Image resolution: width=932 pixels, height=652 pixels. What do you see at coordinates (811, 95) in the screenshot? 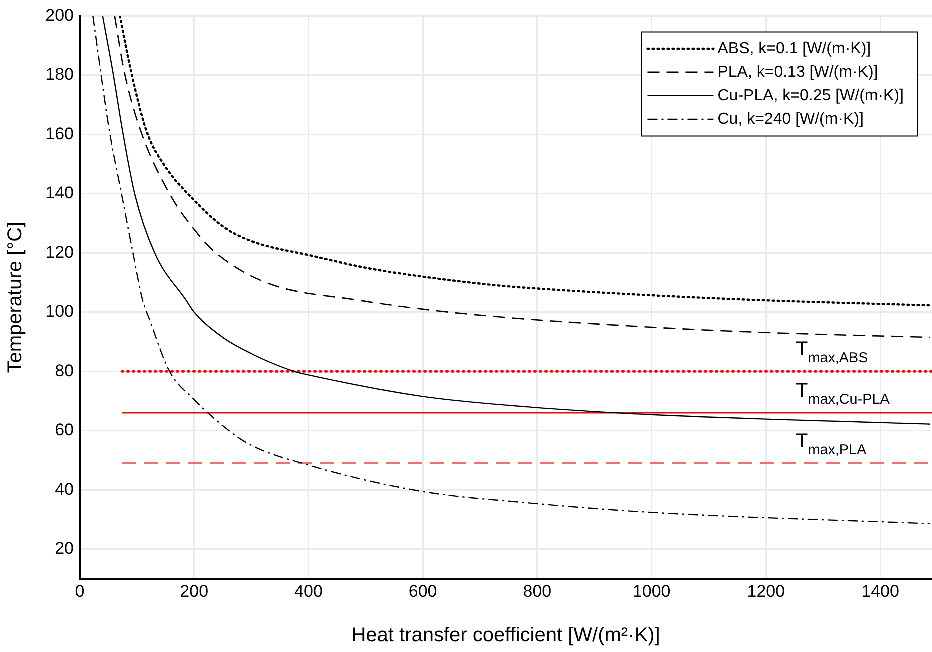
I see `legend-label: Cu-PLA, k=0.25 [W/(m·K)]` at bounding box center [811, 95].